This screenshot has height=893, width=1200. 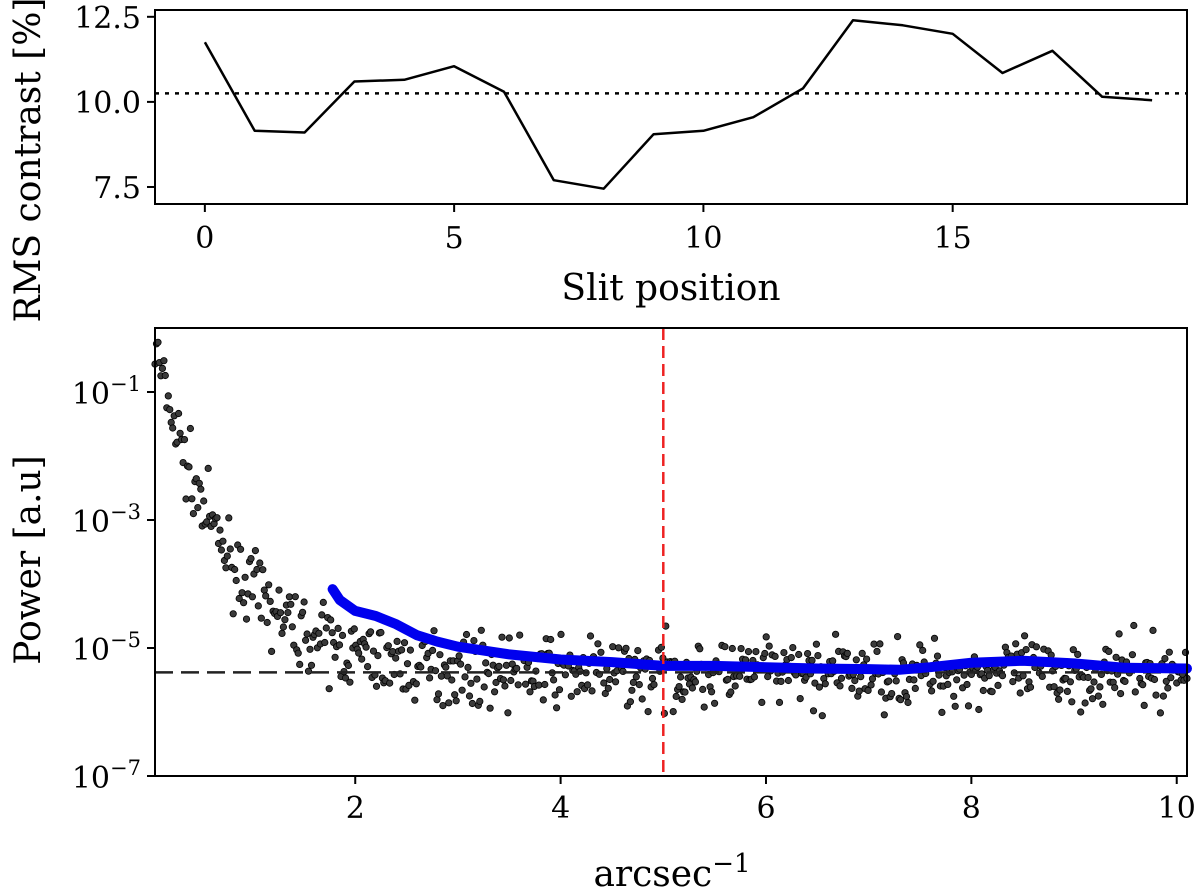 I want to click on bottom-smoothed-spectrum-line, so click(x=759, y=629).